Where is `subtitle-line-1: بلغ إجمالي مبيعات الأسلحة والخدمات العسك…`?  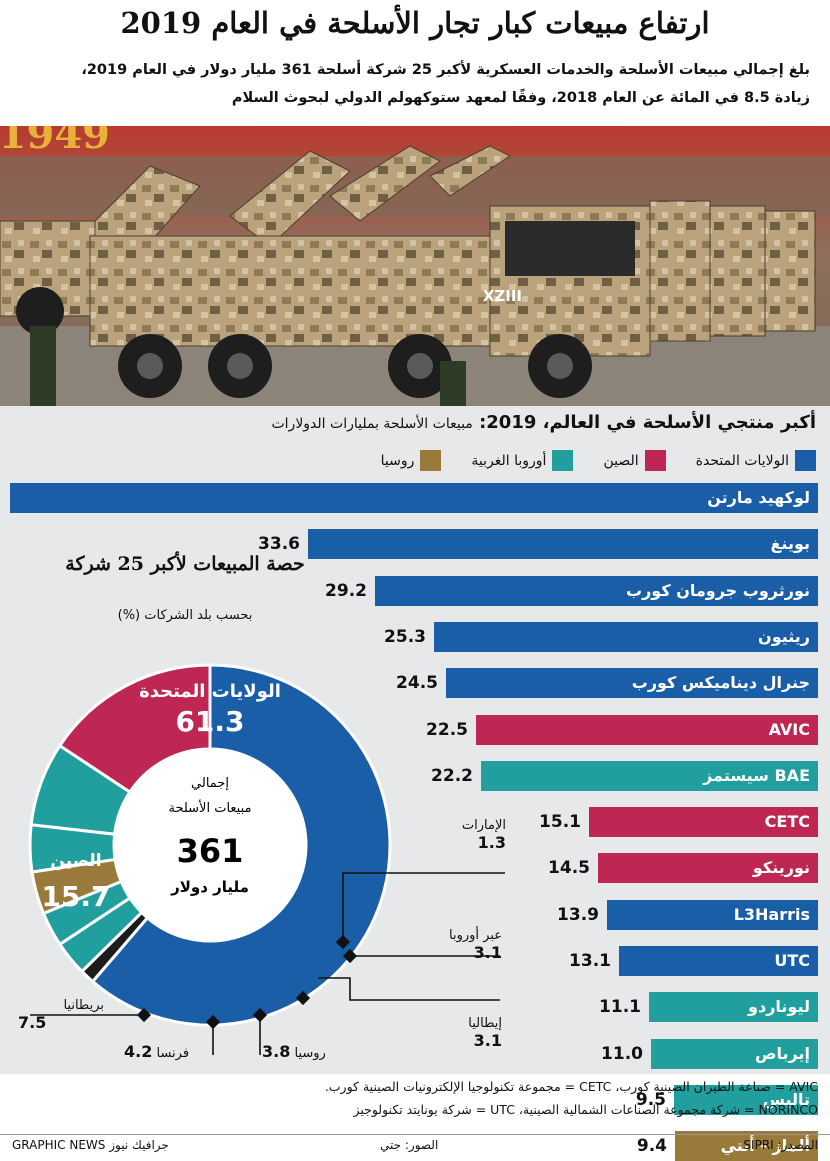 subtitle-line-1: بلغ إجمالي مبيعات الأسلحة والخدمات العسك… is located at coordinates (445, 70).